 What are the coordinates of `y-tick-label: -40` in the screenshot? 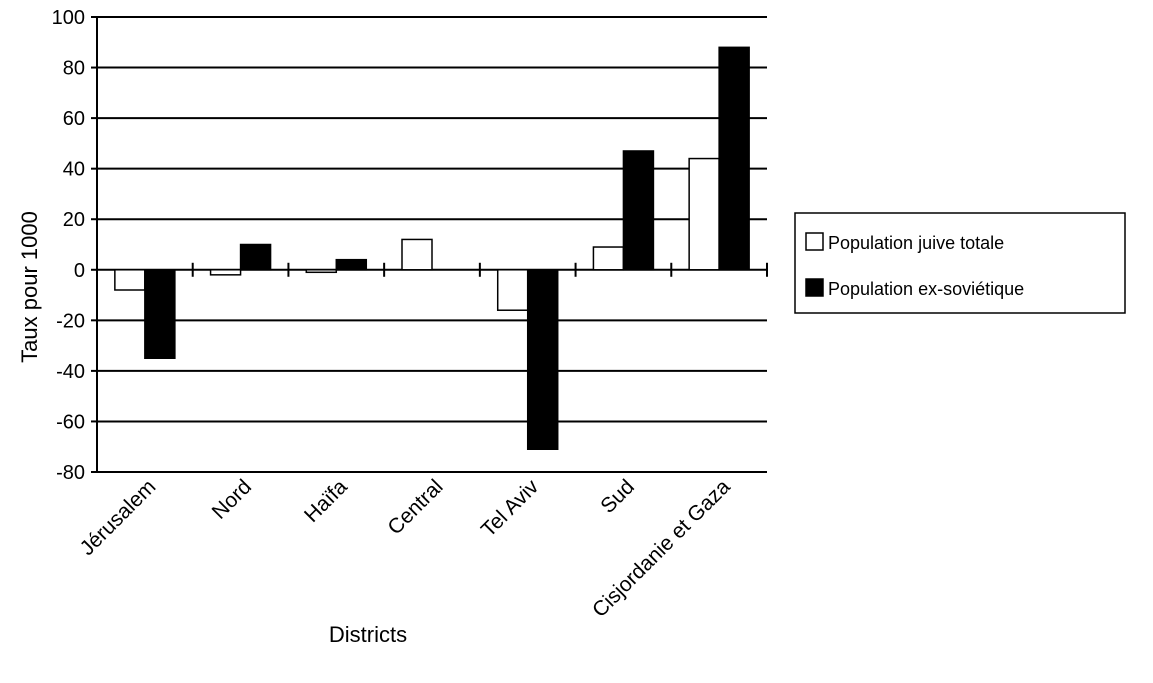 It's located at (70, 372).